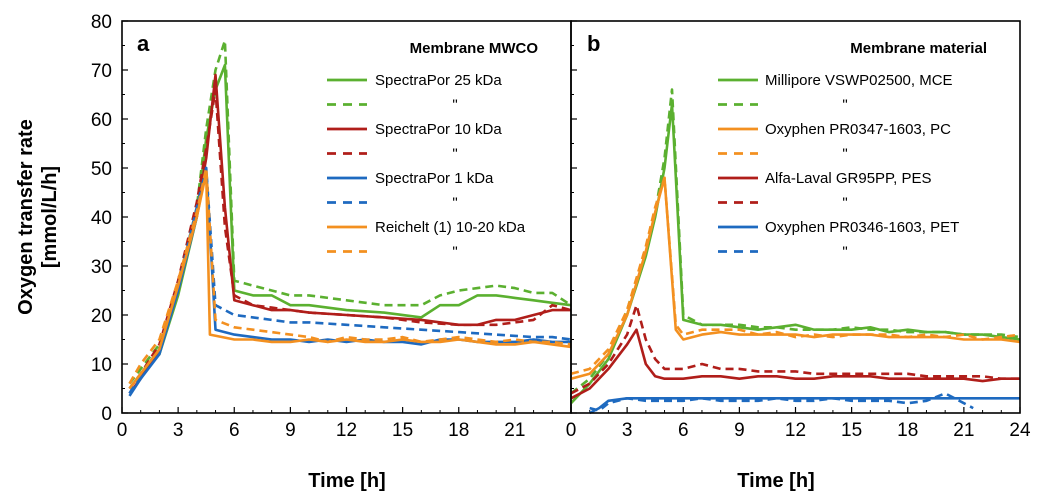 The height and width of the screenshot is (492, 1038). Describe the element at coordinates (101, 365) in the screenshot. I see `y-tick-label: 10` at that location.